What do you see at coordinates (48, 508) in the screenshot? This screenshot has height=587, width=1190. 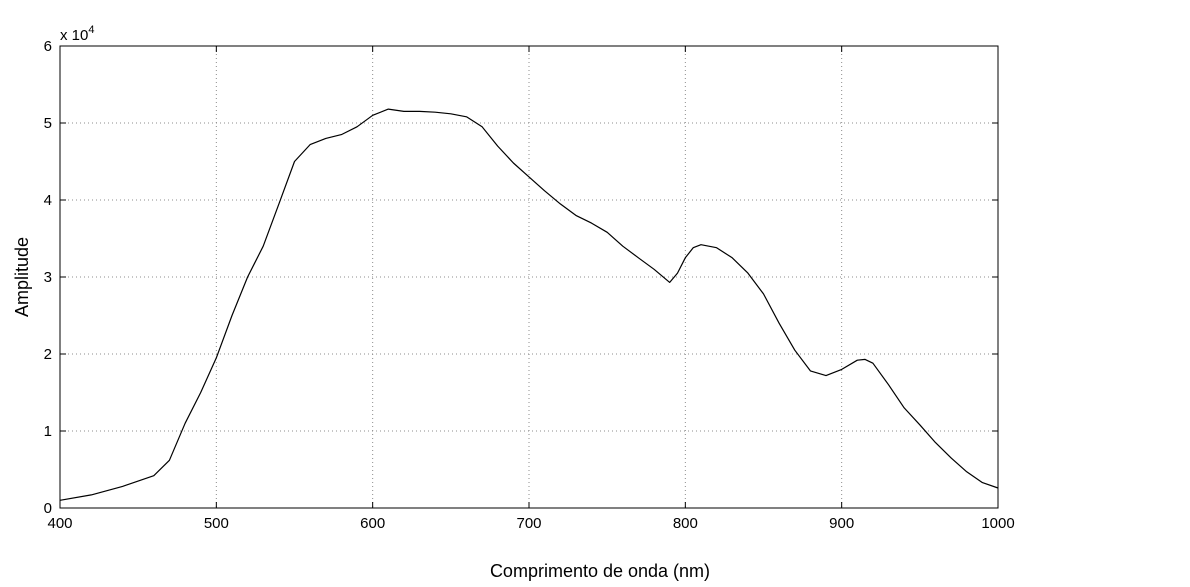 I see `y-tick-label: 0` at bounding box center [48, 508].